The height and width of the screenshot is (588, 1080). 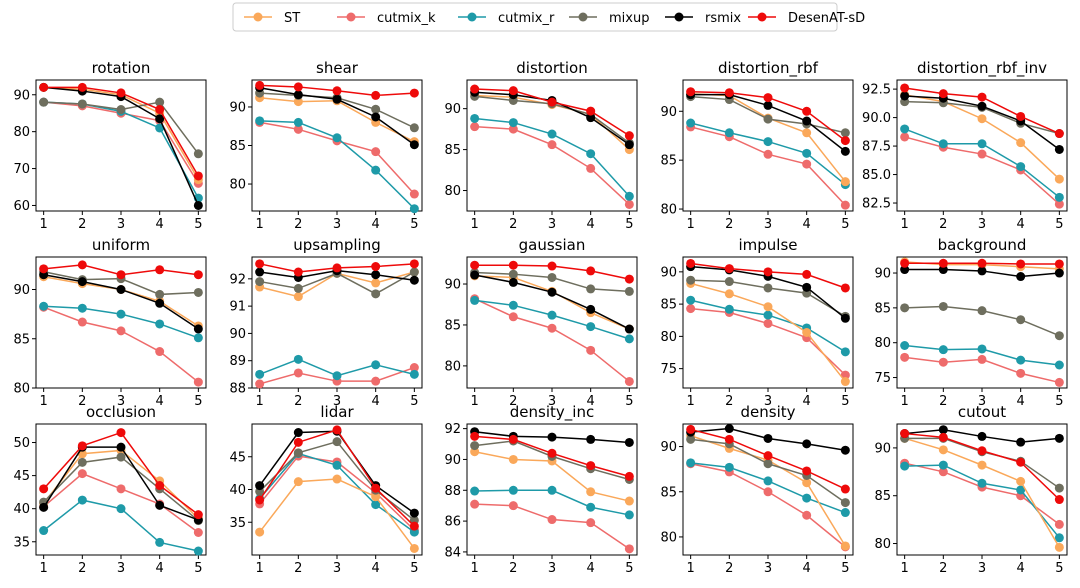 What do you see at coordinates (386, 18) in the screenshot?
I see `legend-entry-cutmix_k: cutmix_k` at bounding box center [386, 18].